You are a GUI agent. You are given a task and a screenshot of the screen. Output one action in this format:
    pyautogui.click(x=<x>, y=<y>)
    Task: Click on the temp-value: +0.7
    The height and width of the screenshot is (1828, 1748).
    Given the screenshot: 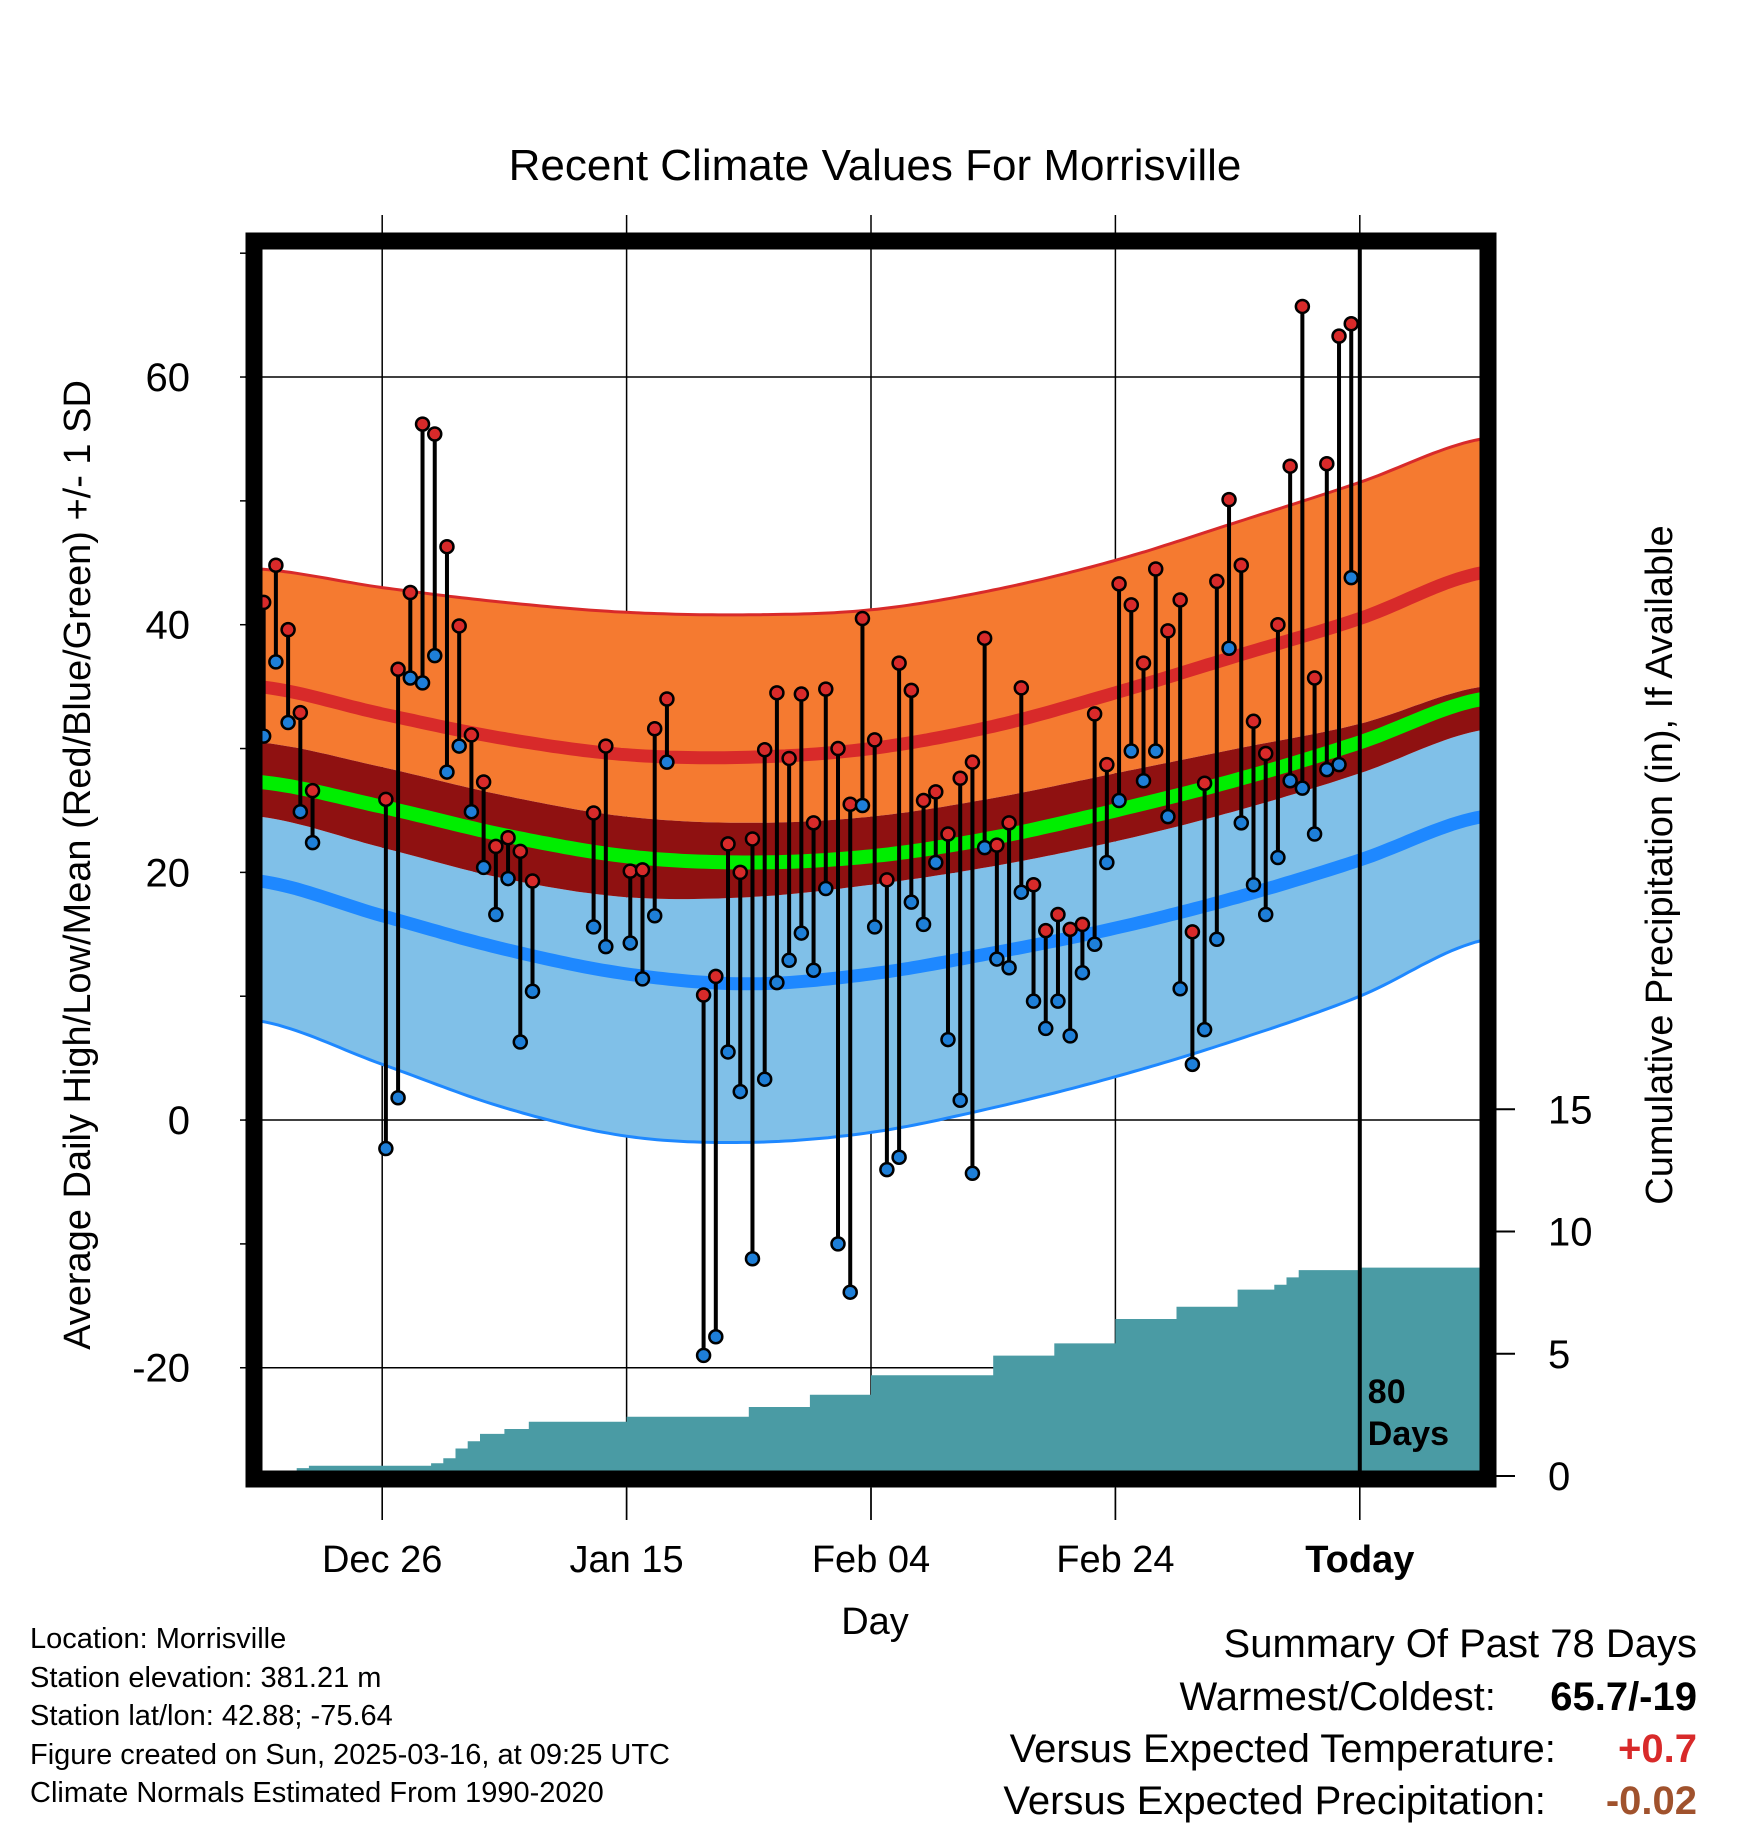 What is the action you would take?
    pyautogui.click(x=1657, y=1749)
    